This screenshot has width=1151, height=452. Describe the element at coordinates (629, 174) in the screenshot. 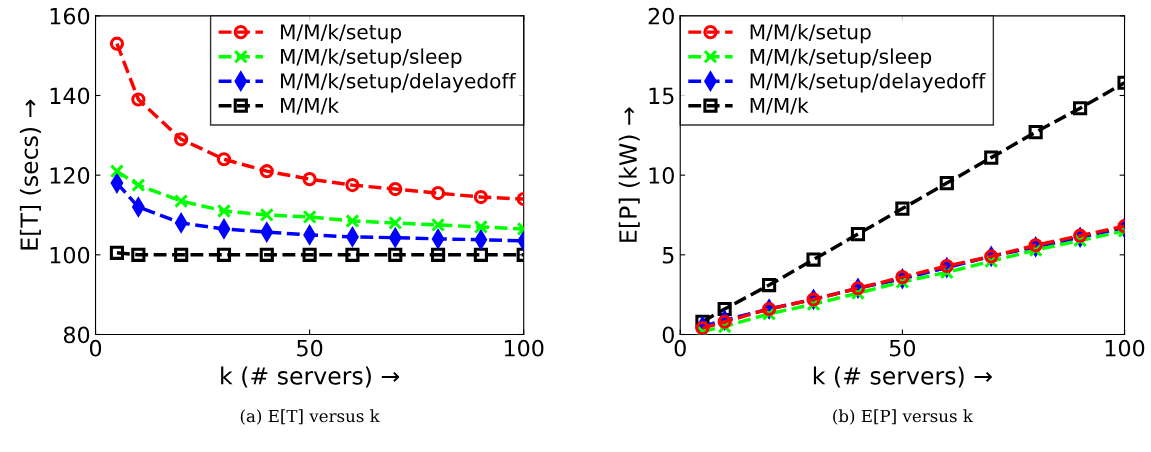

I see `y-axis-title: E[P] (kW) →` at that location.